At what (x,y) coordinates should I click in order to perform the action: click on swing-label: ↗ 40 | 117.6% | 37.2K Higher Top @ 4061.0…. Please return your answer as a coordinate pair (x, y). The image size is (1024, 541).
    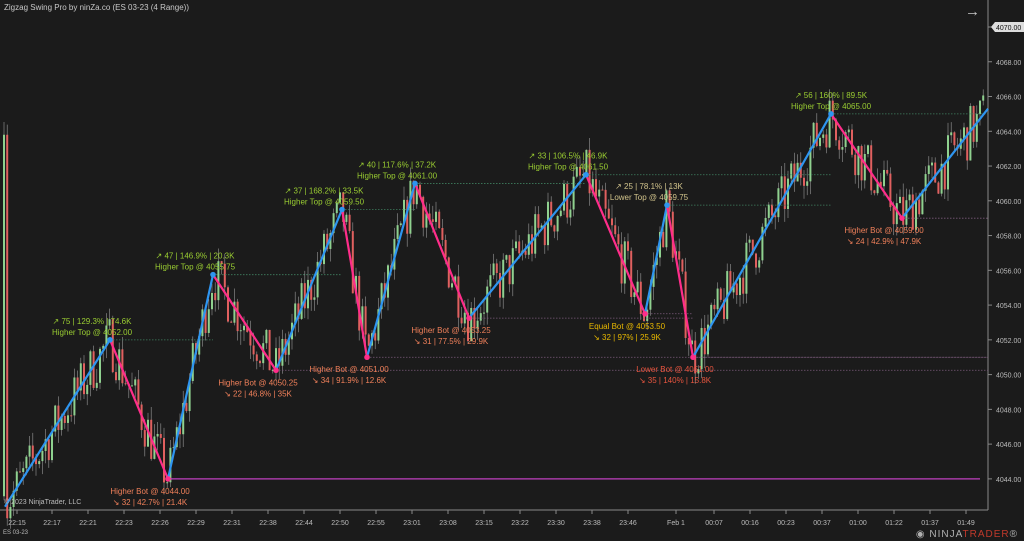
    Looking at the image, I should click on (397, 170).